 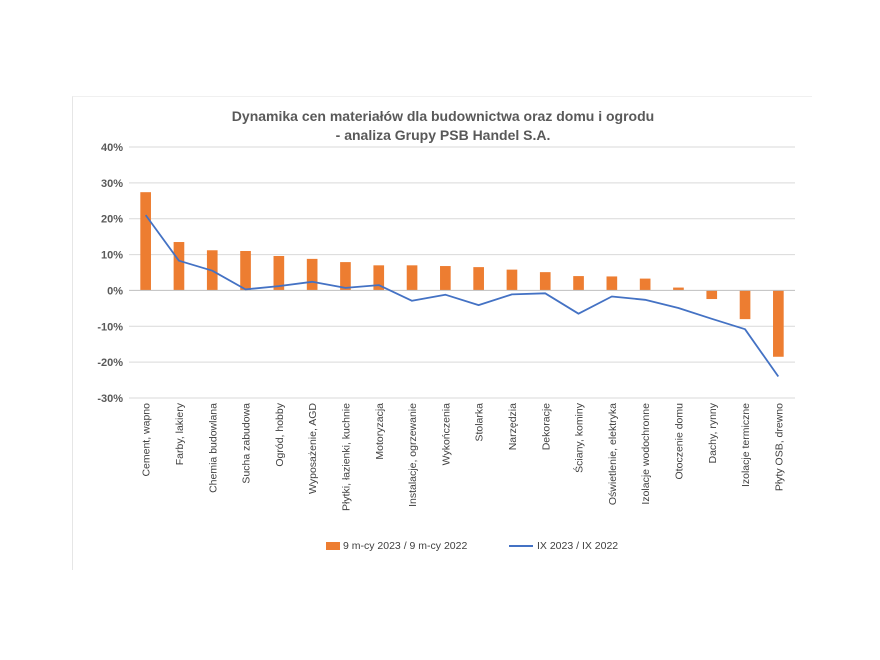 What do you see at coordinates (110, 363) in the screenshot?
I see `y-tick-label: -20%` at bounding box center [110, 363].